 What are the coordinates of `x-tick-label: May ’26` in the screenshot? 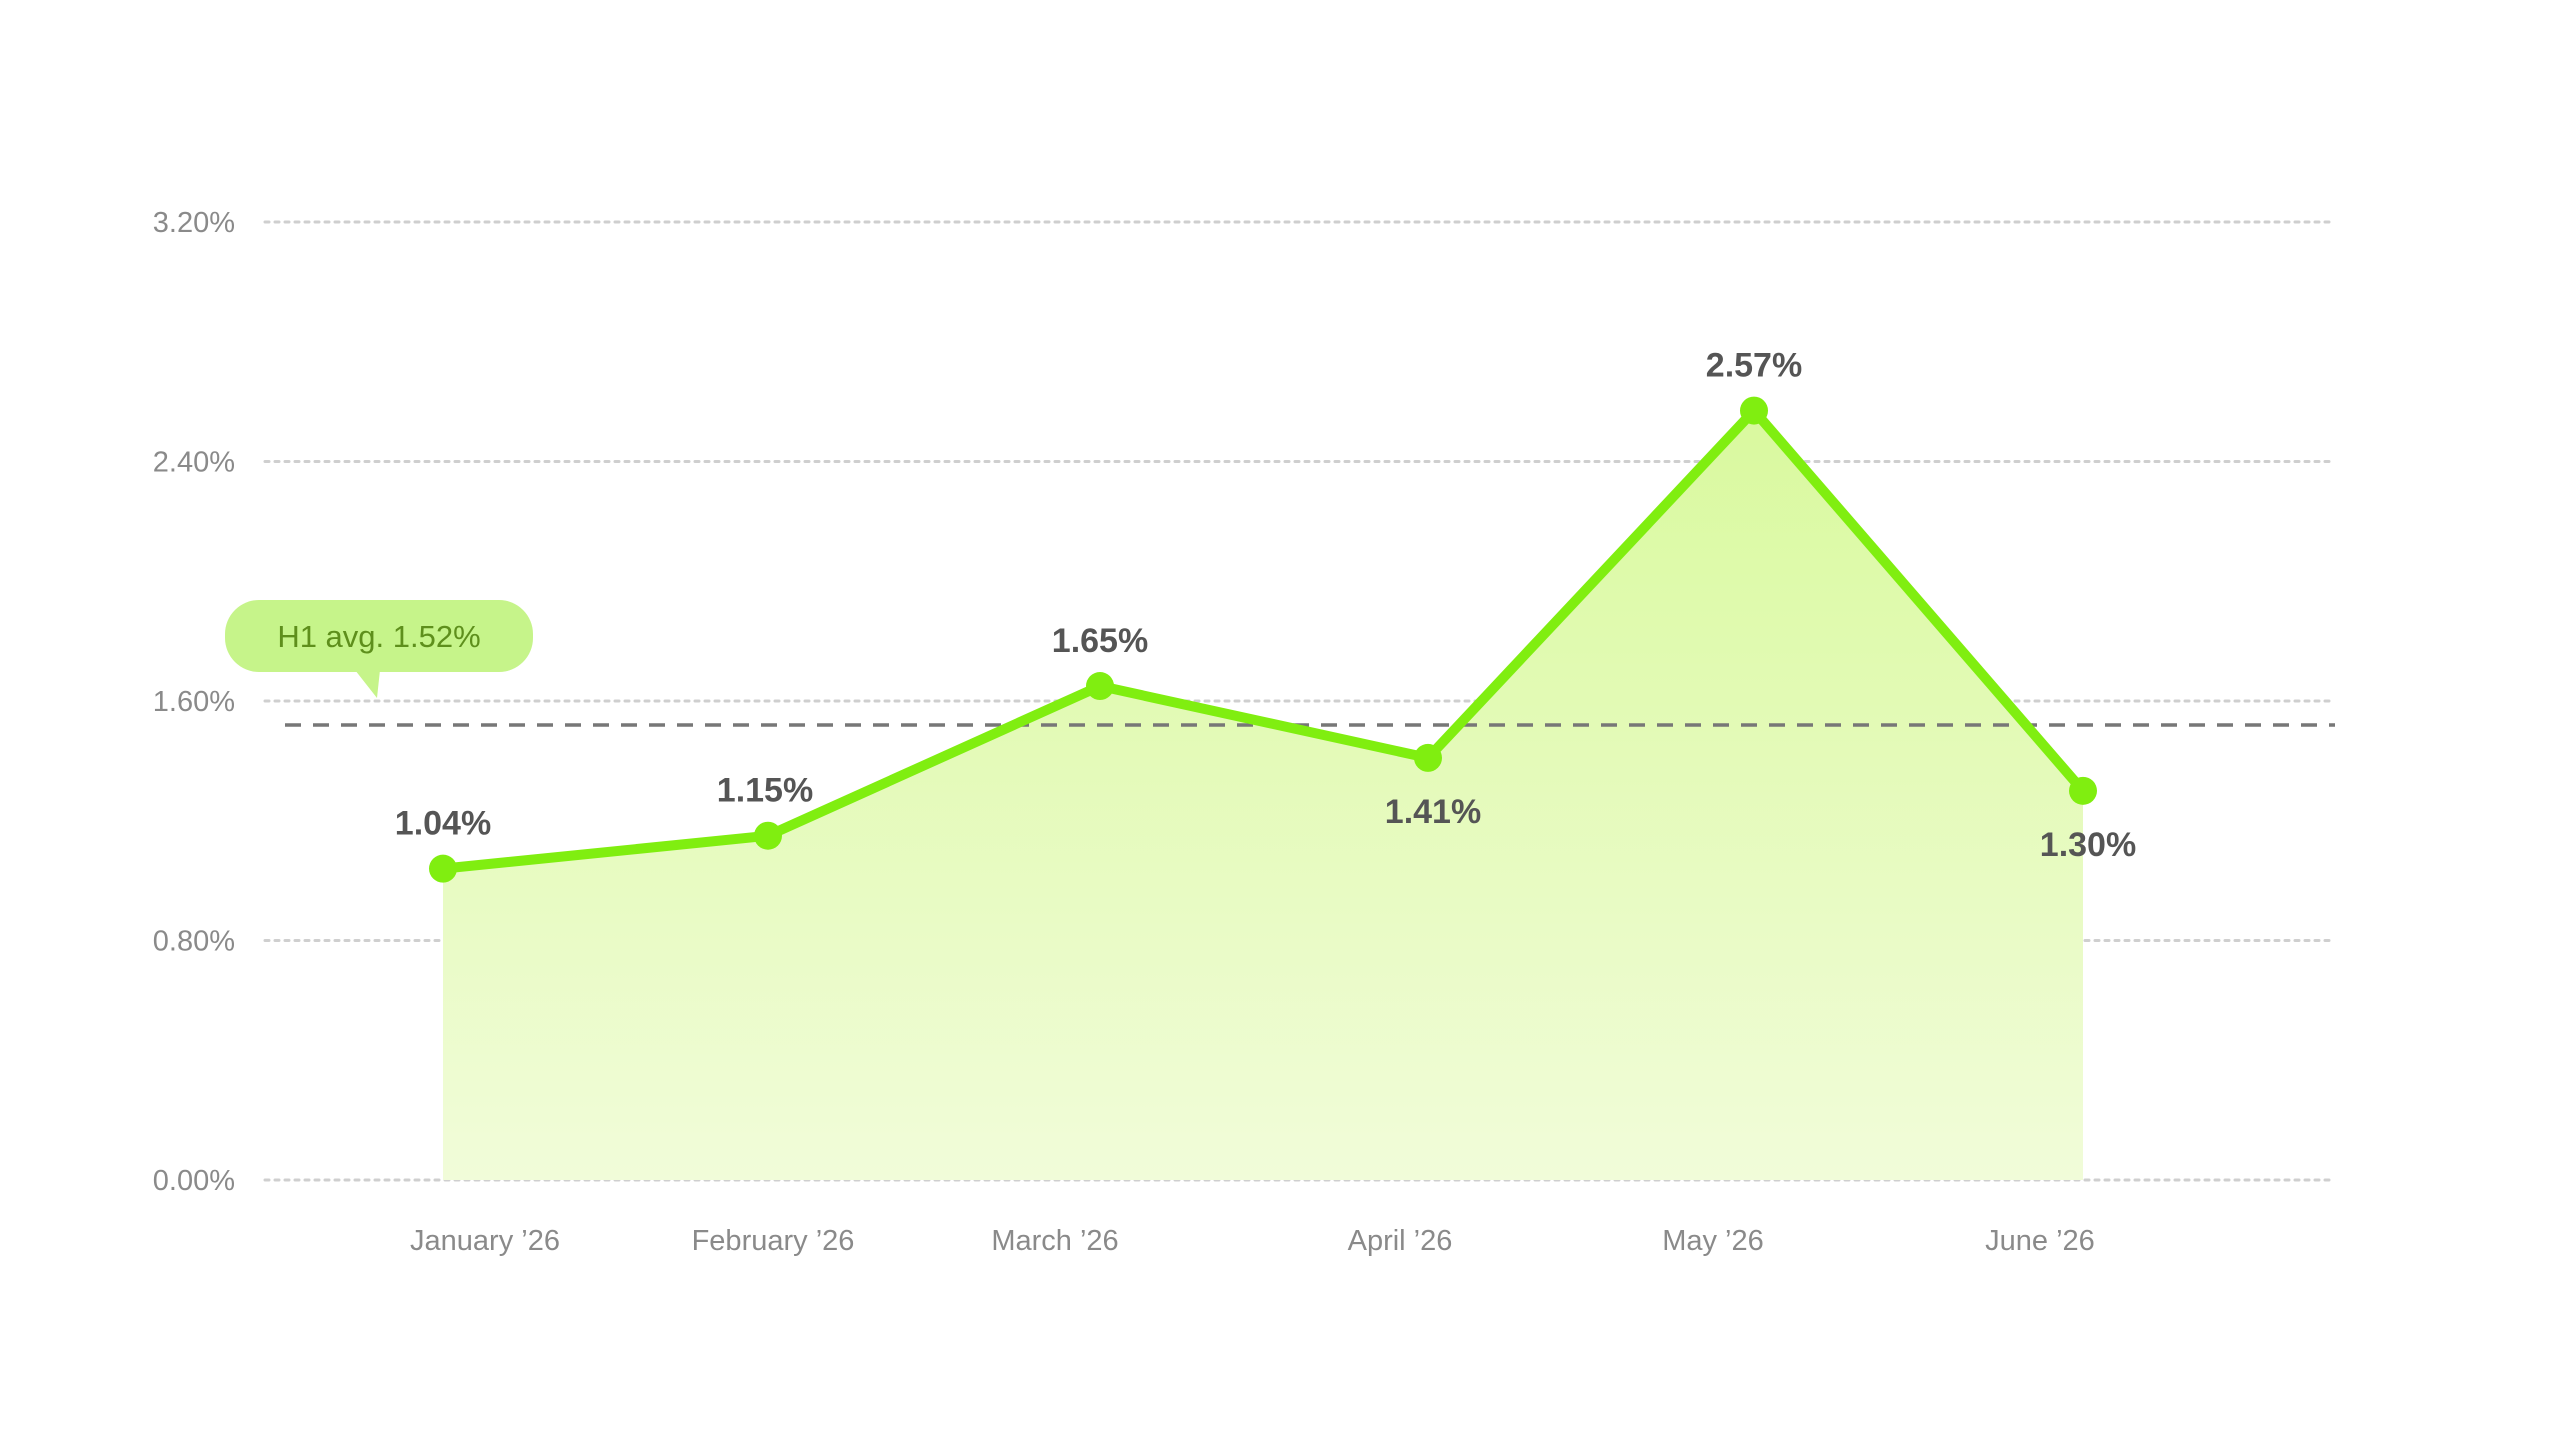 It's located at (1713, 1241).